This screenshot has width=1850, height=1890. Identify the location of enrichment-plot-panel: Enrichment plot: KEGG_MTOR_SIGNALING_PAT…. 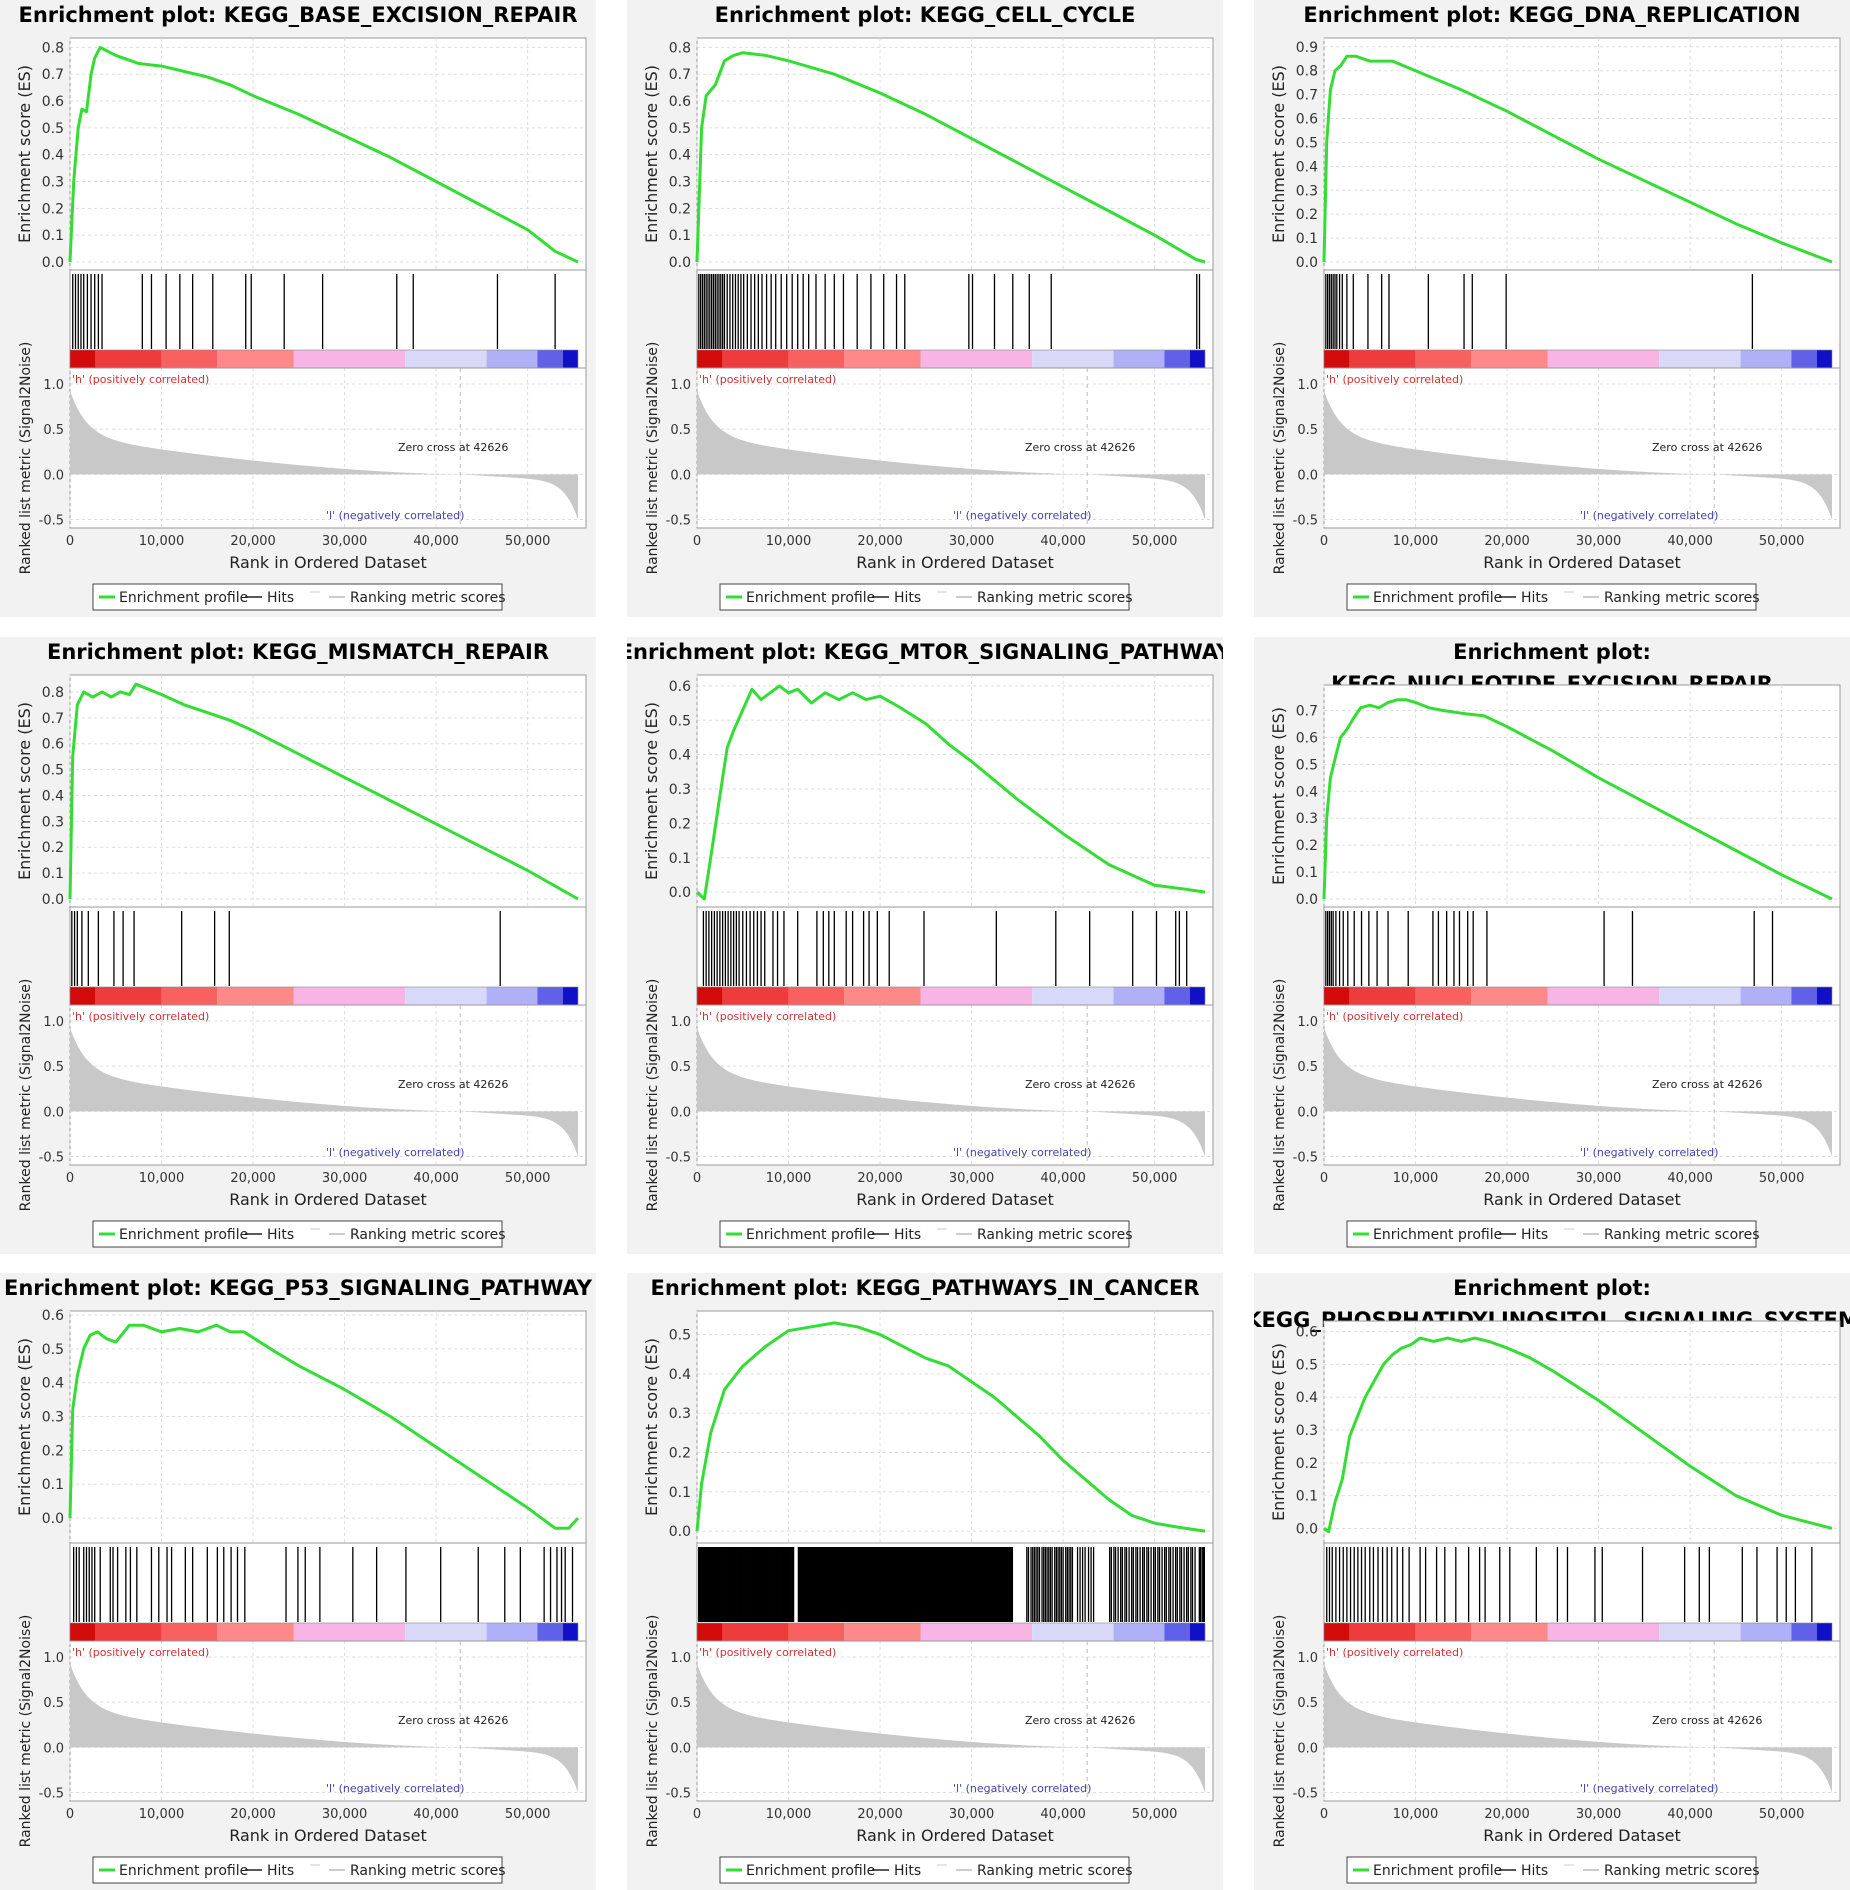
(925, 945).